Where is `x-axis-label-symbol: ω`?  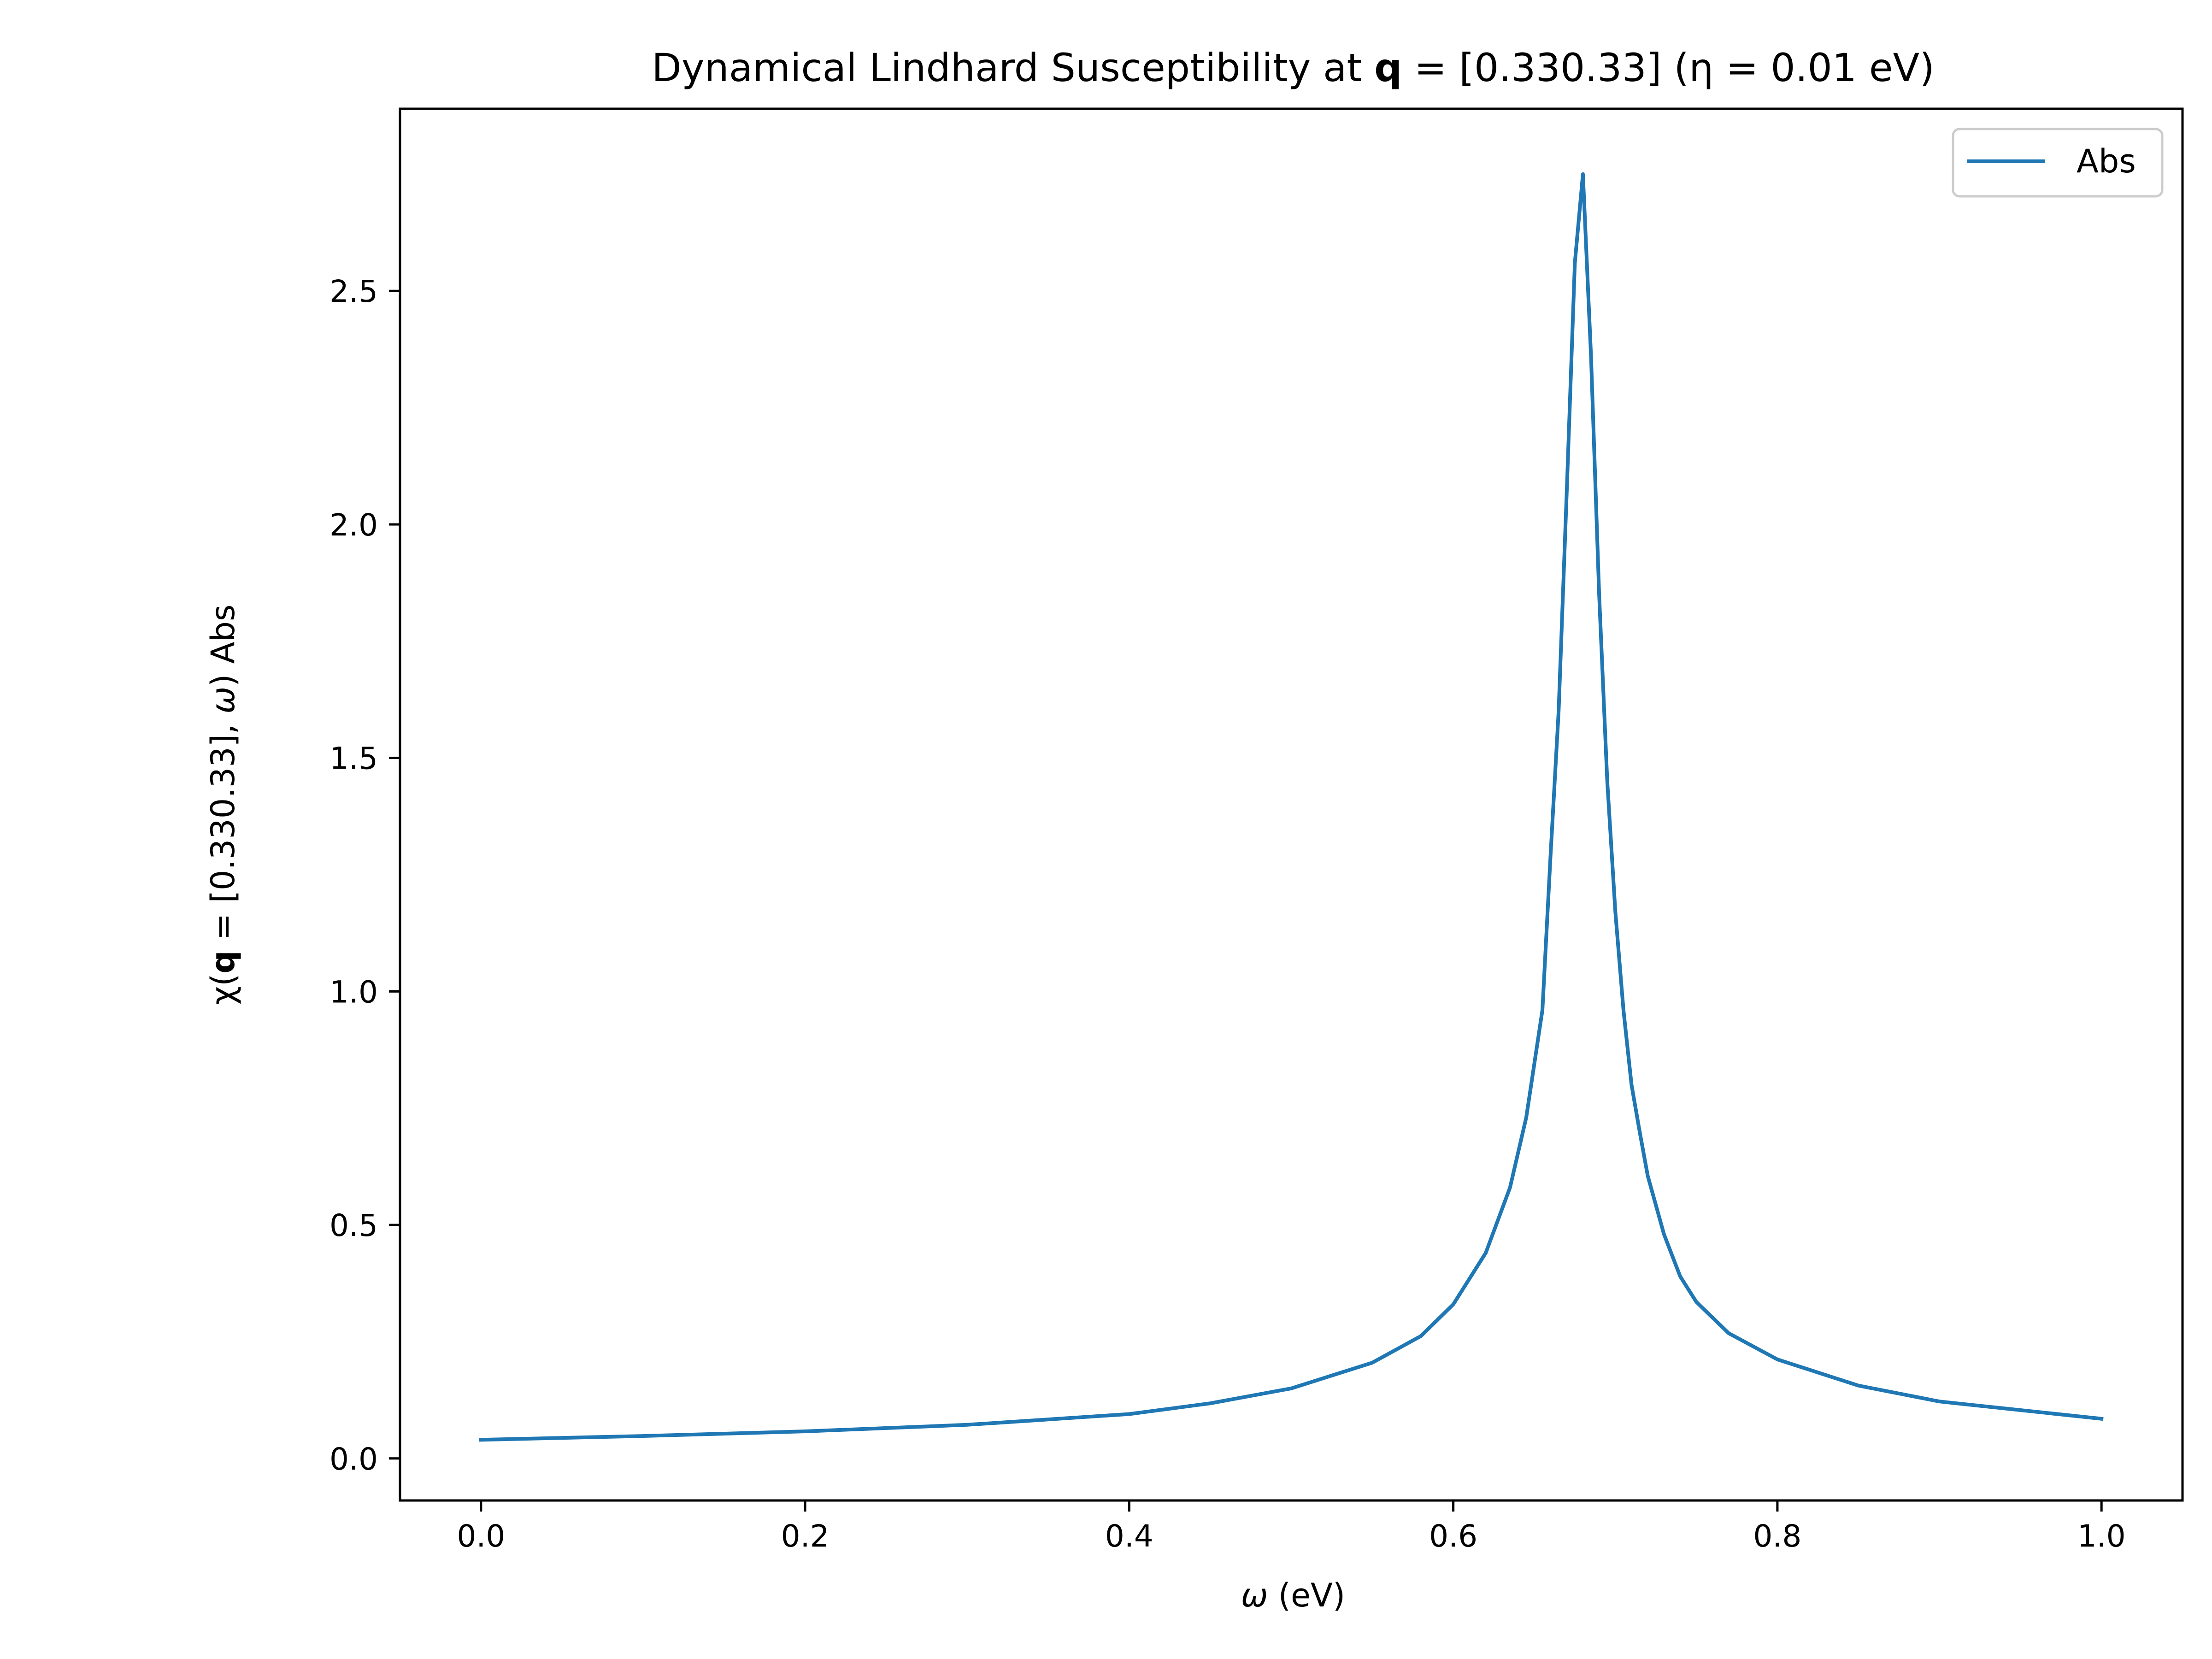 x-axis-label-symbol: ω is located at coordinates (1254, 1595).